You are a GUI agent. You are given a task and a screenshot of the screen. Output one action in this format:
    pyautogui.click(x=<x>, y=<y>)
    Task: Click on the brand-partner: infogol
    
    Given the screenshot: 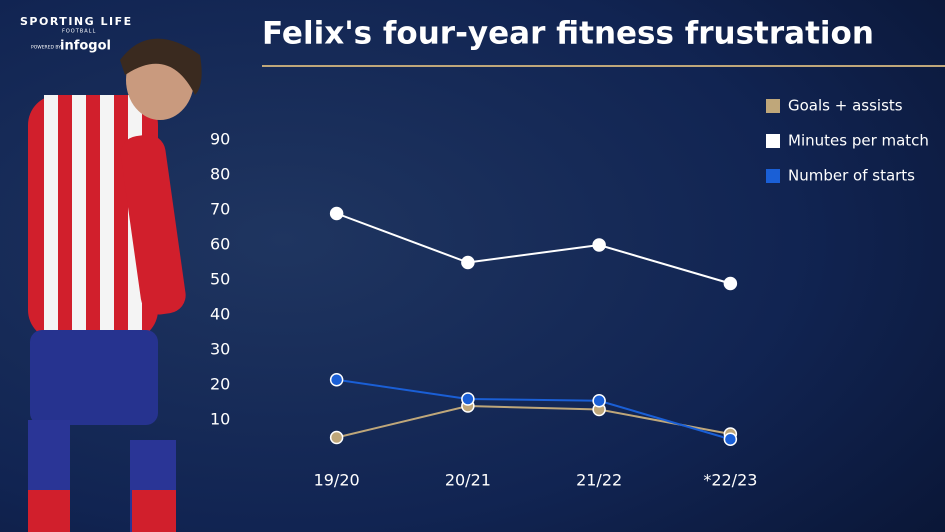 What is the action you would take?
    pyautogui.click(x=85, y=46)
    